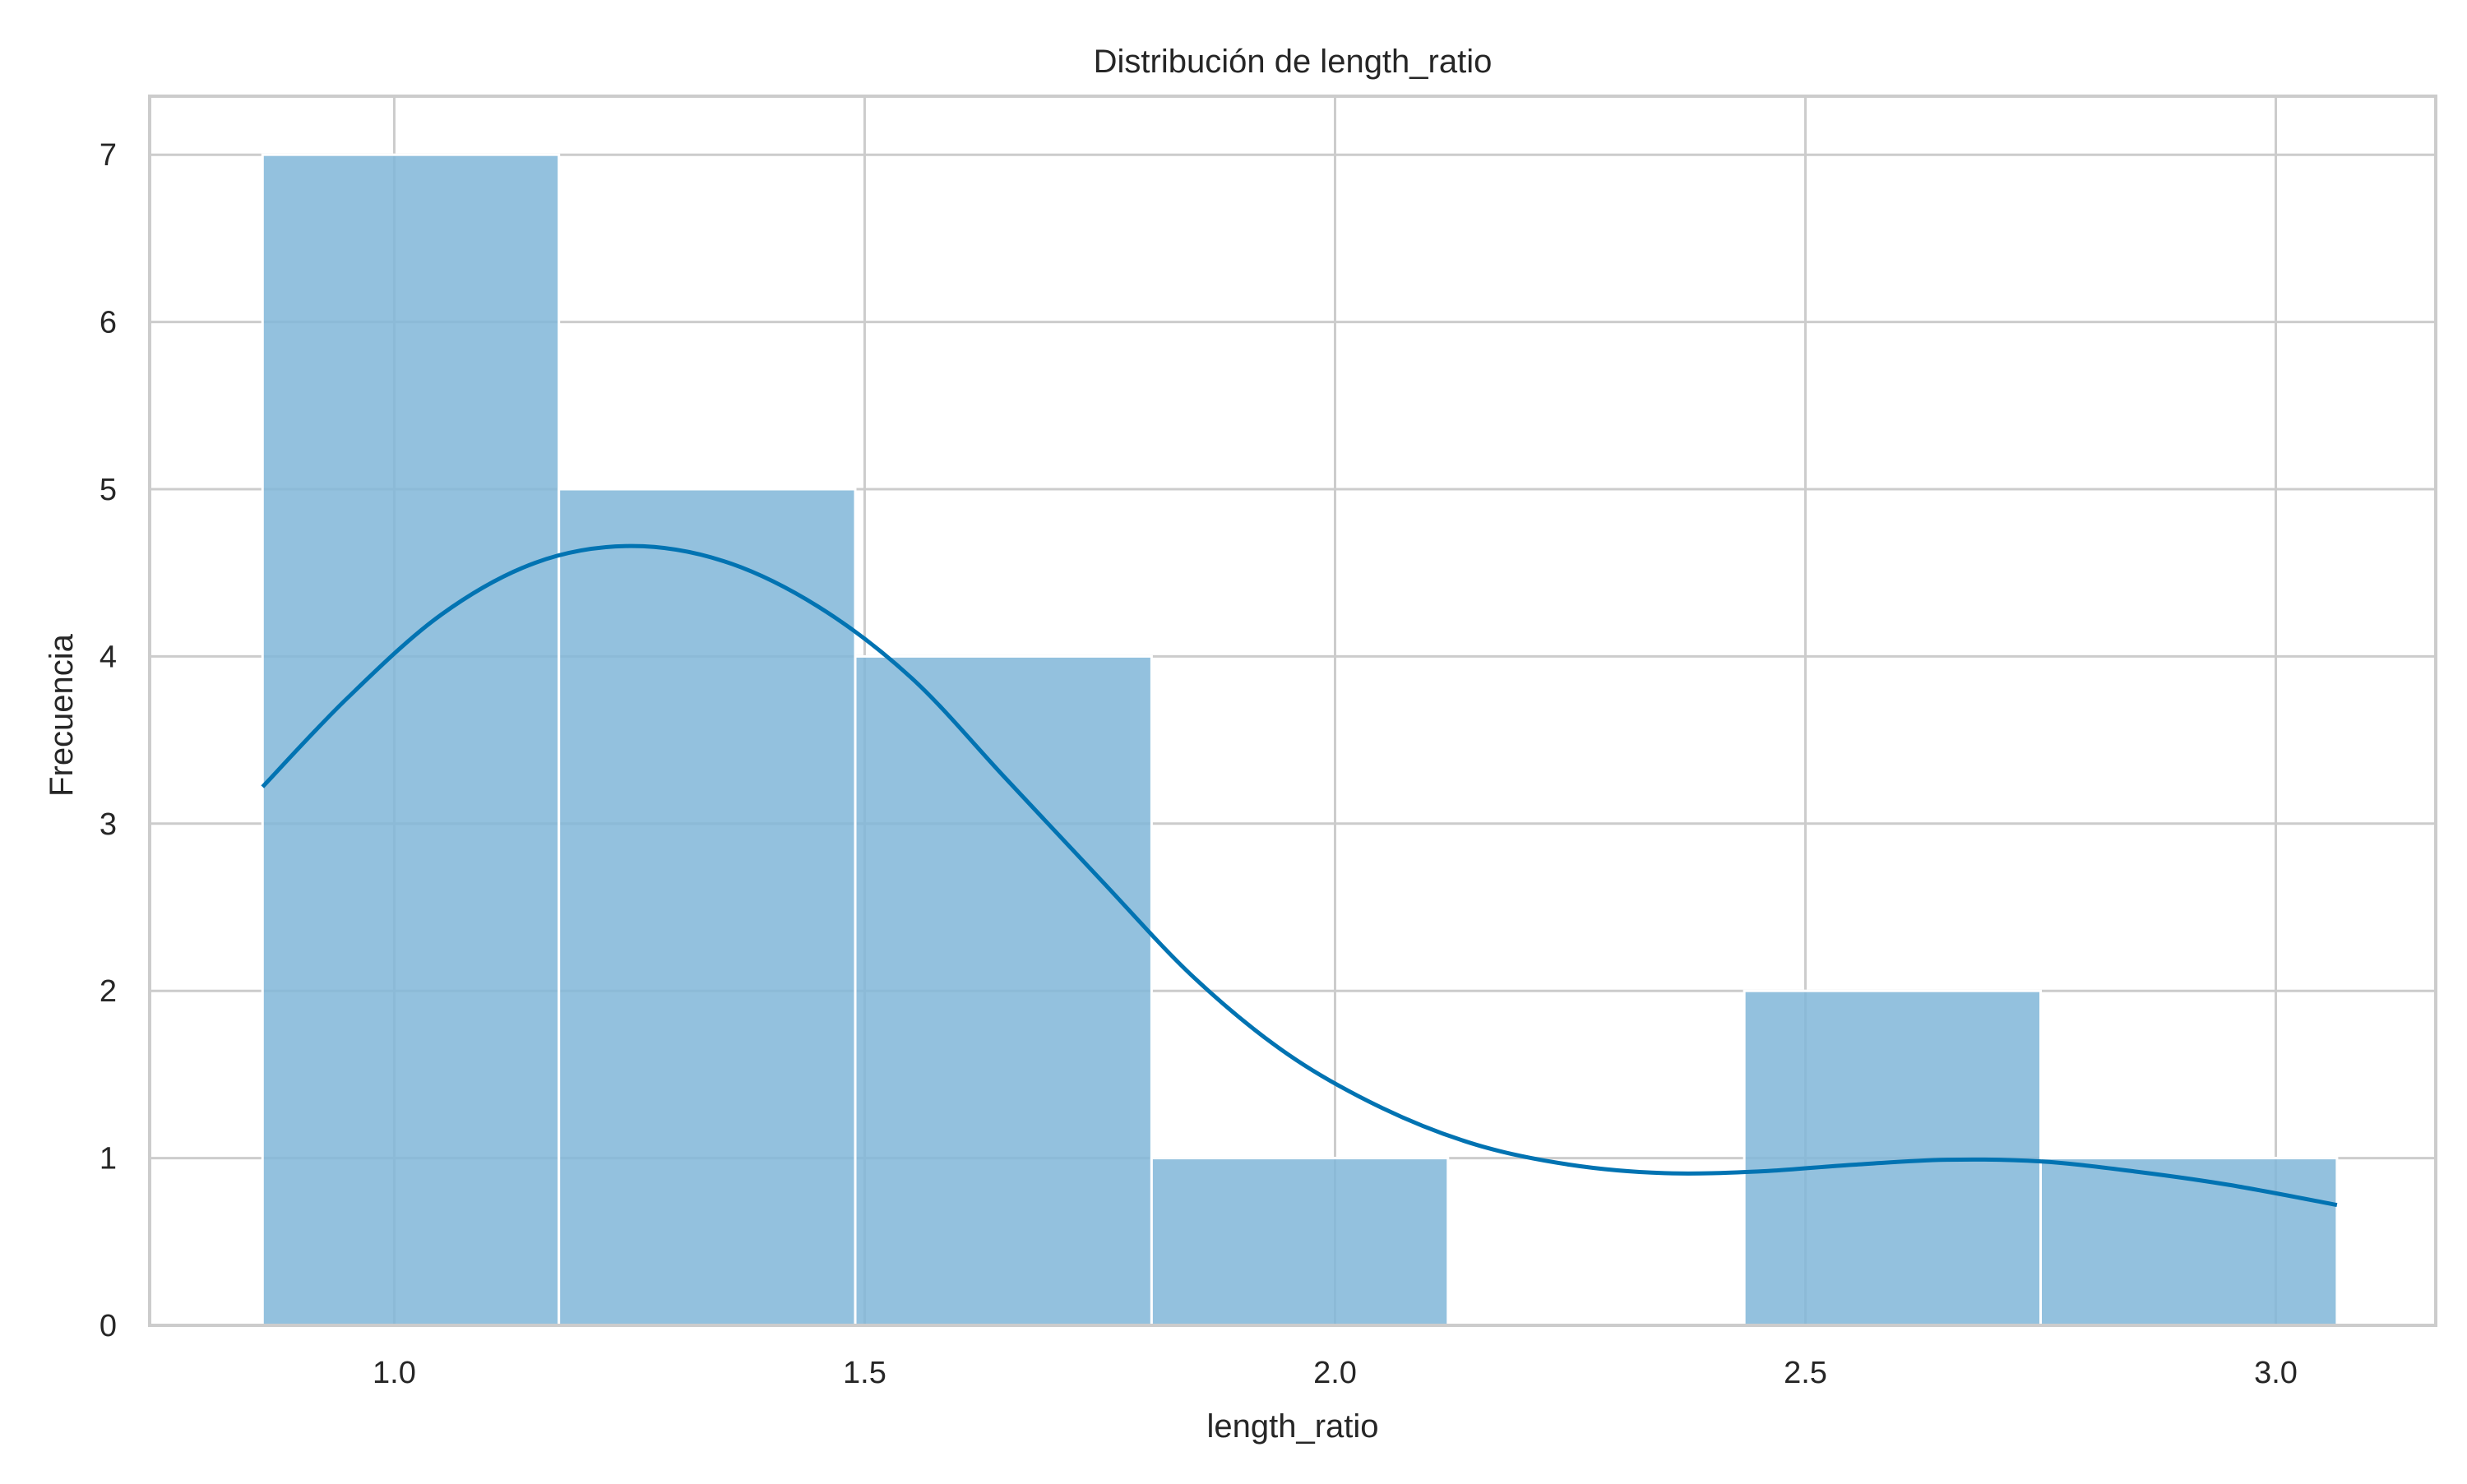  Describe the element at coordinates (865, 1373) in the screenshot. I see `x-tick-label: 1.5` at that location.